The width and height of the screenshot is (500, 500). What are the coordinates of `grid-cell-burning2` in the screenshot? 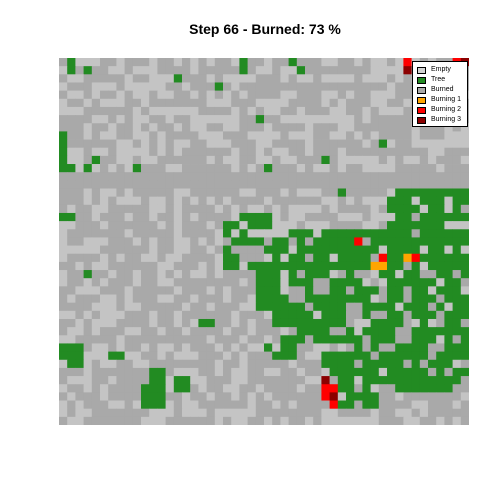 It's located at (416, 258).